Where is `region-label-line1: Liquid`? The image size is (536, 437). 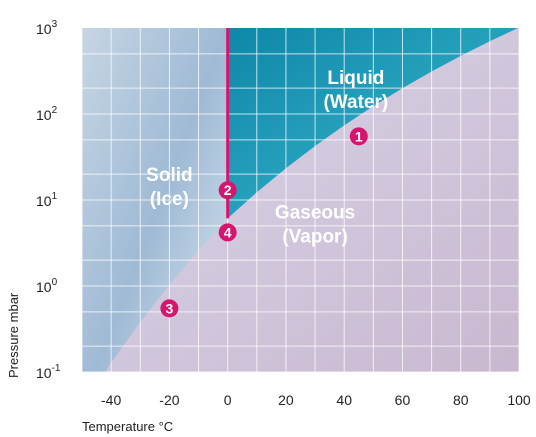 region-label-line1: Liquid is located at coordinates (355, 78).